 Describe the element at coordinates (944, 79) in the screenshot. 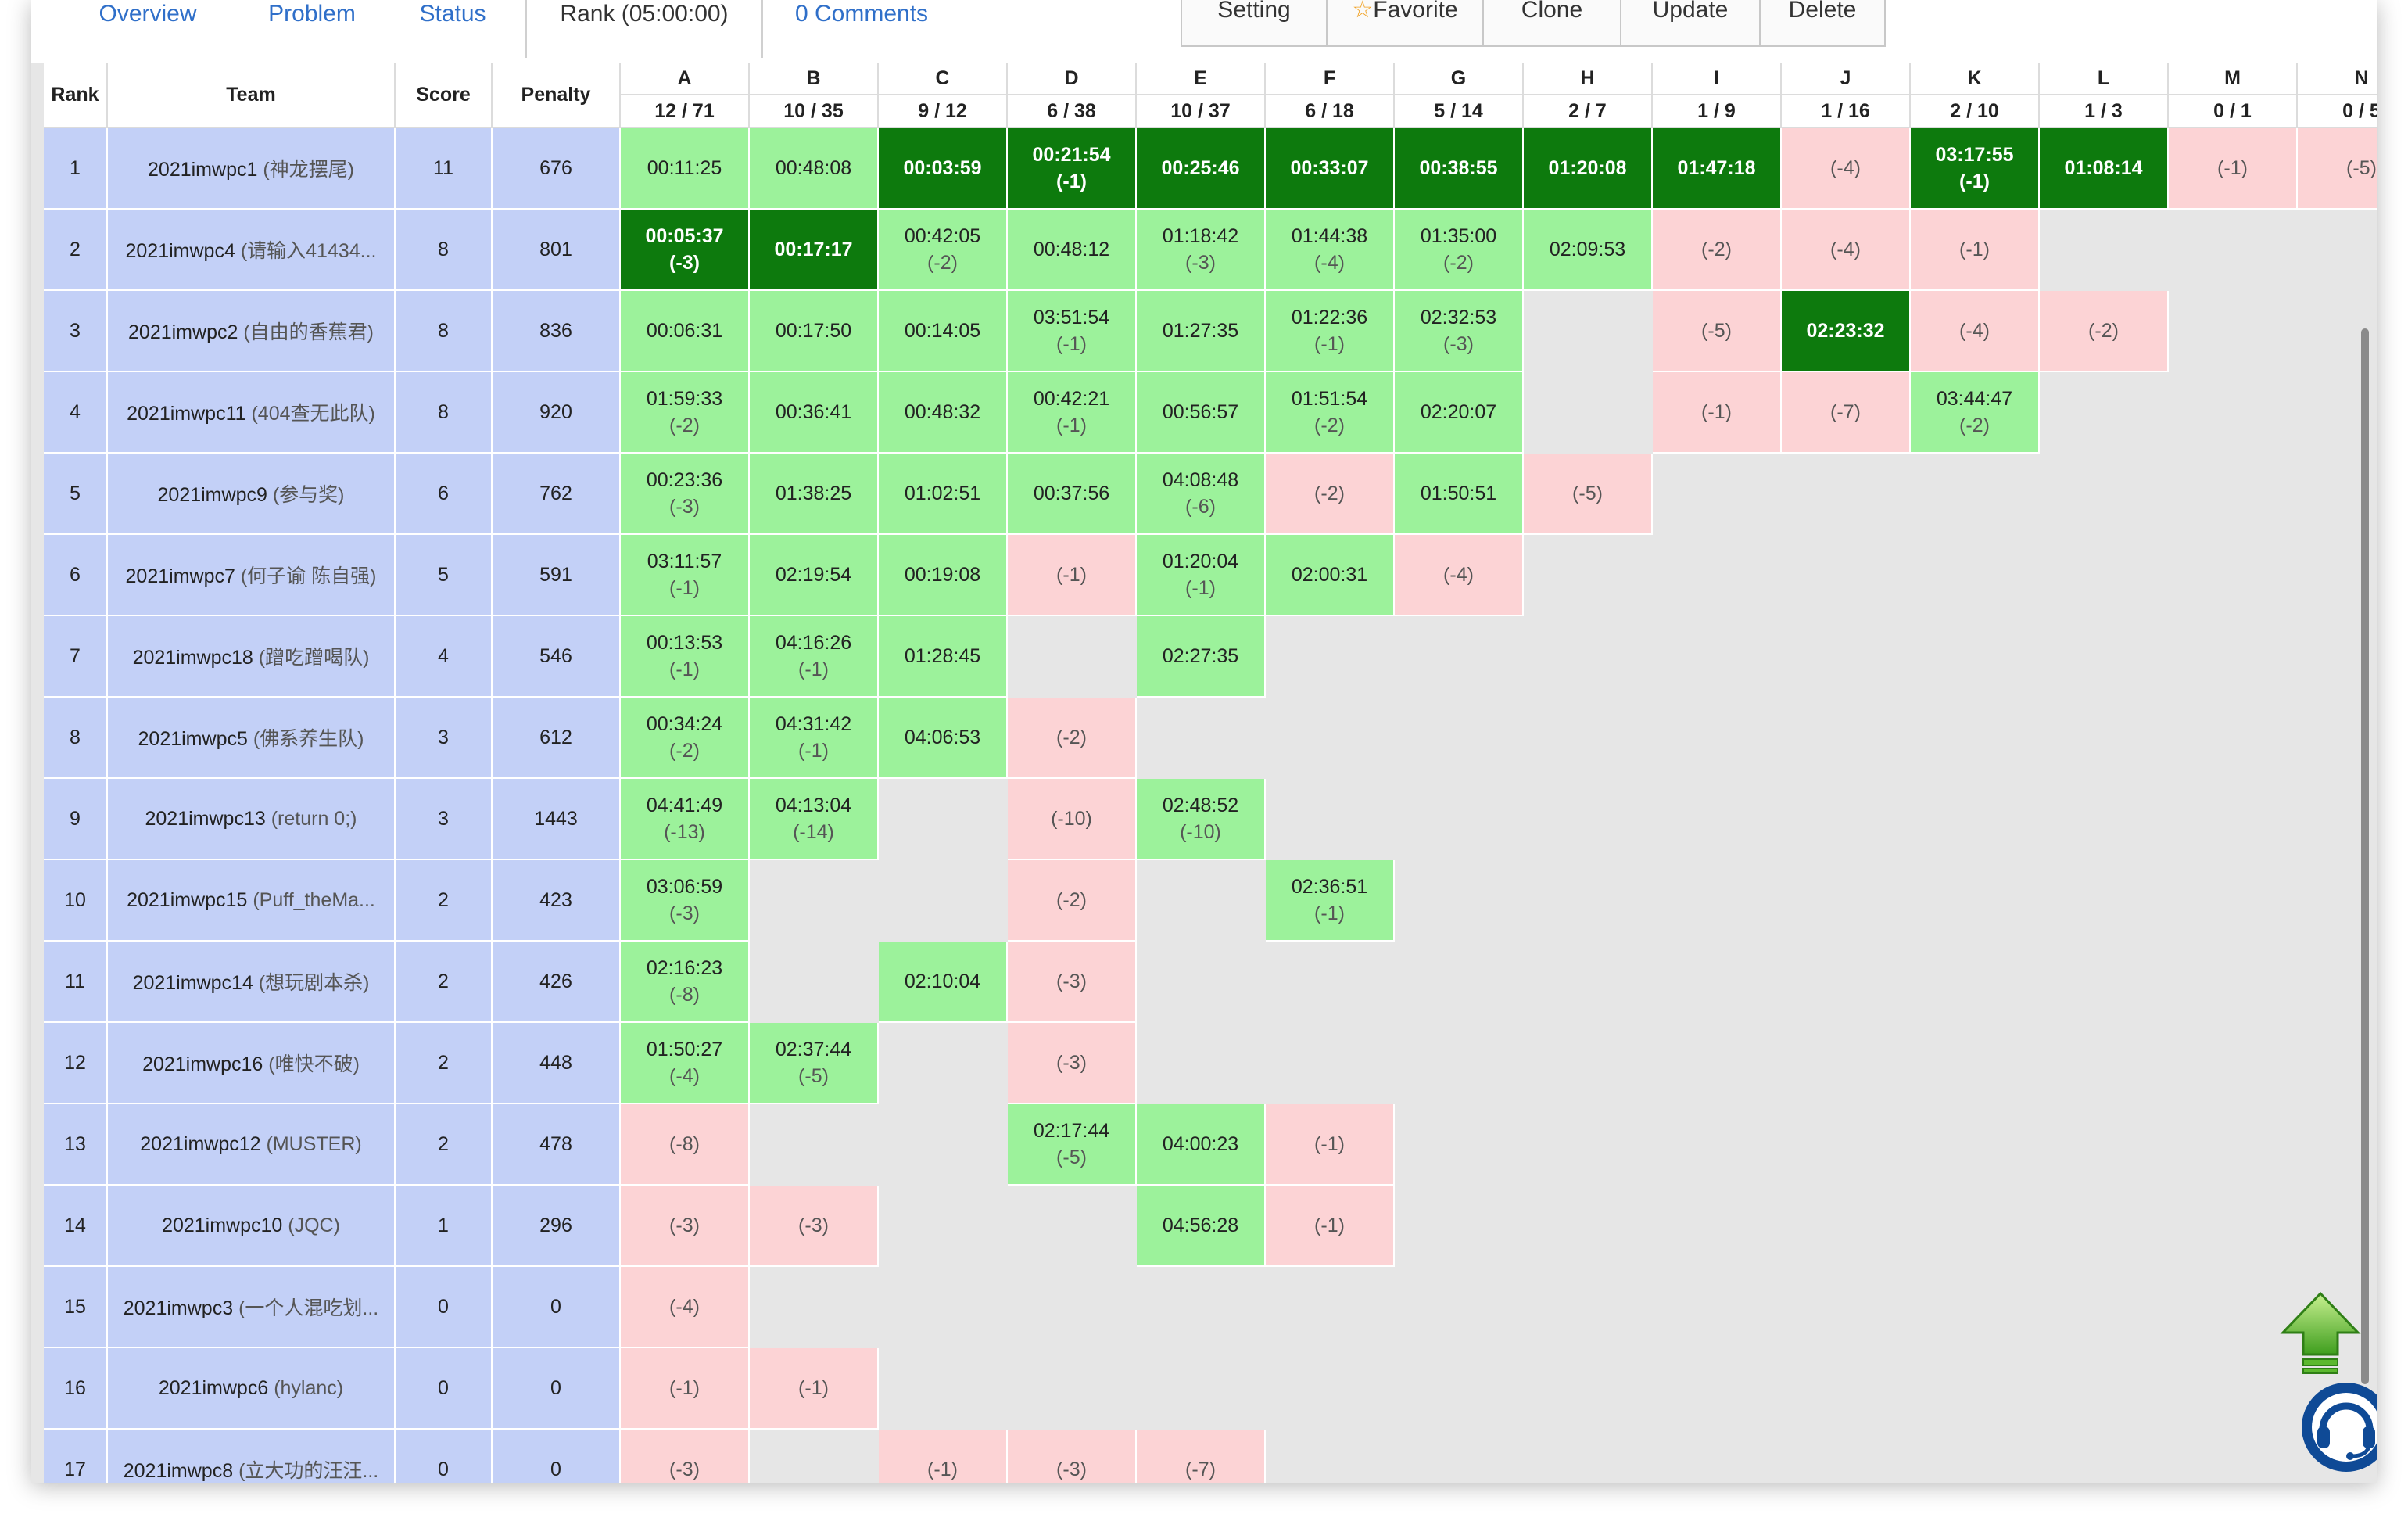

I see `problem-header: C` at that location.